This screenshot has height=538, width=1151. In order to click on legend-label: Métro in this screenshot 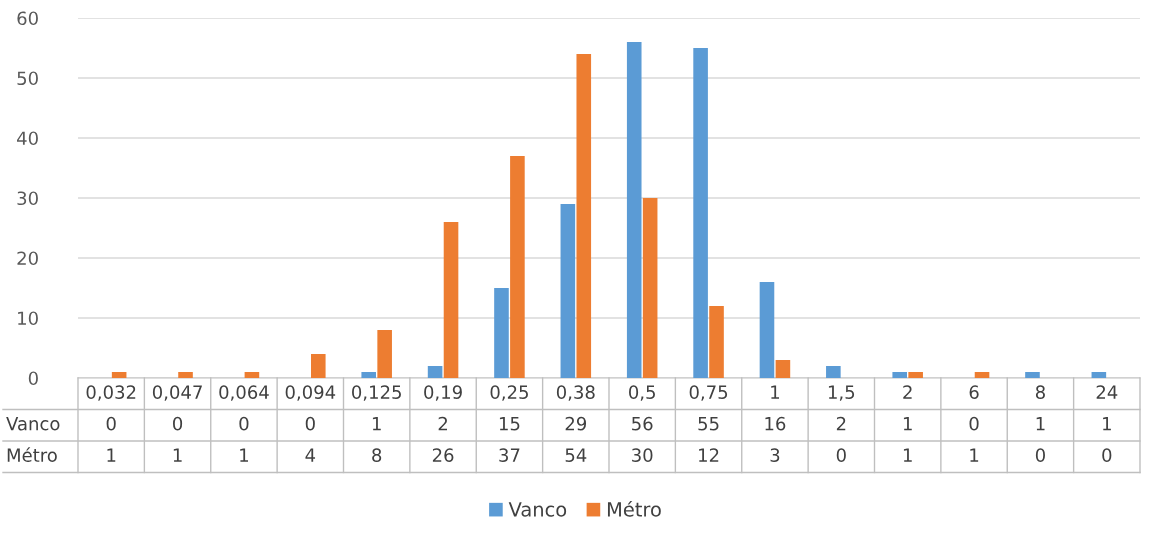, I will do `click(634, 508)`.